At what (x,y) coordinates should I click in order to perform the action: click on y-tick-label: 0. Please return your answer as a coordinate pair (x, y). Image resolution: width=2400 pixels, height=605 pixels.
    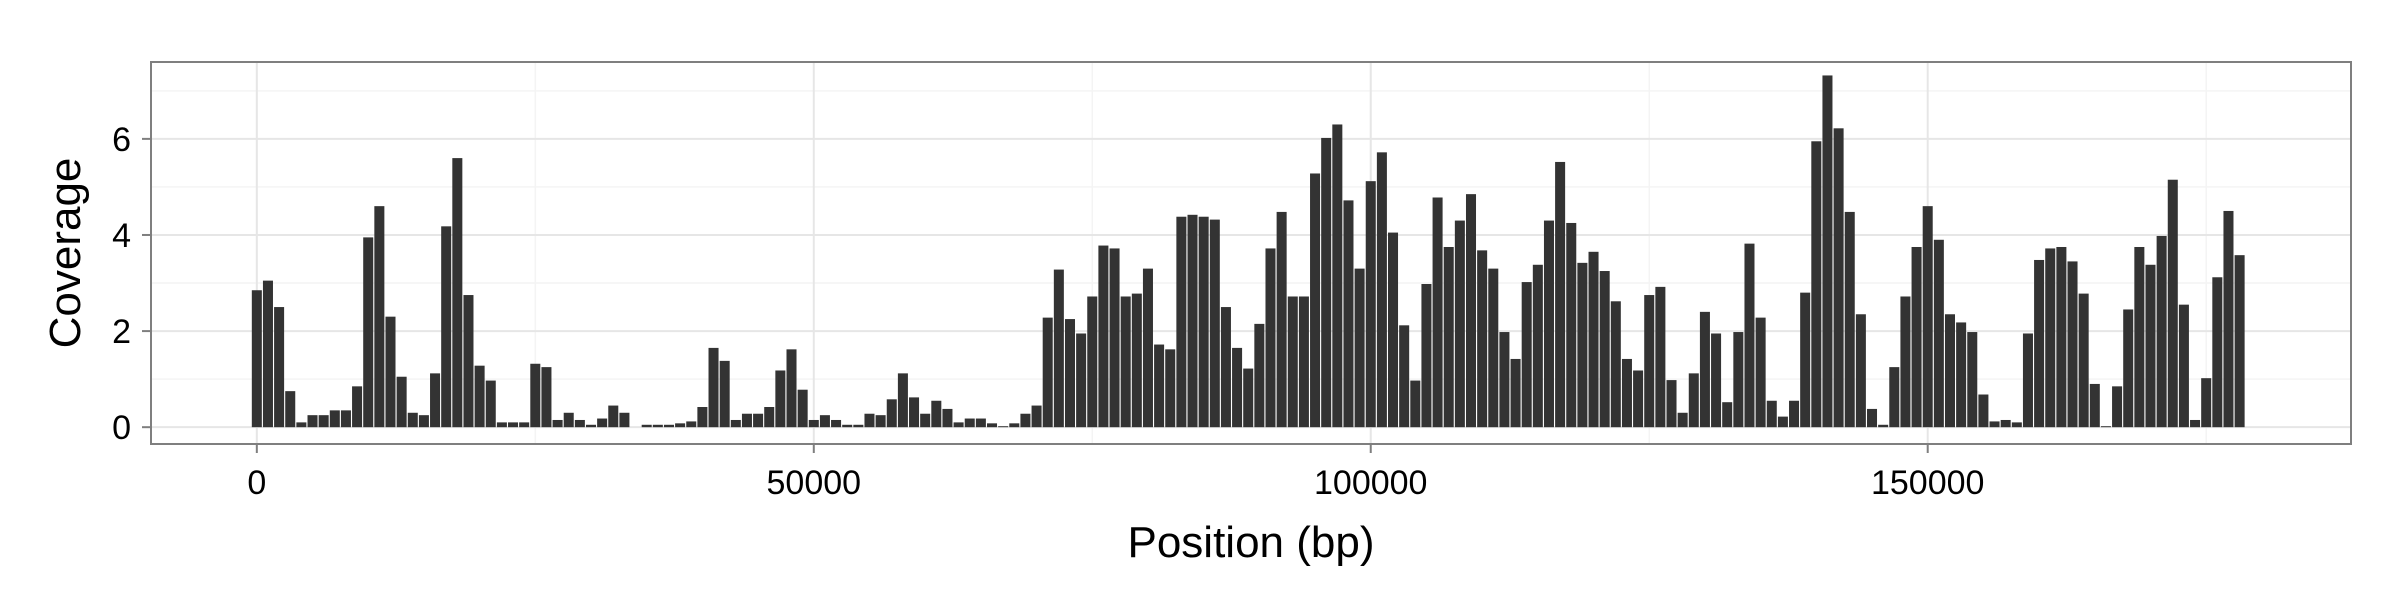
    Looking at the image, I should click on (121, 428).